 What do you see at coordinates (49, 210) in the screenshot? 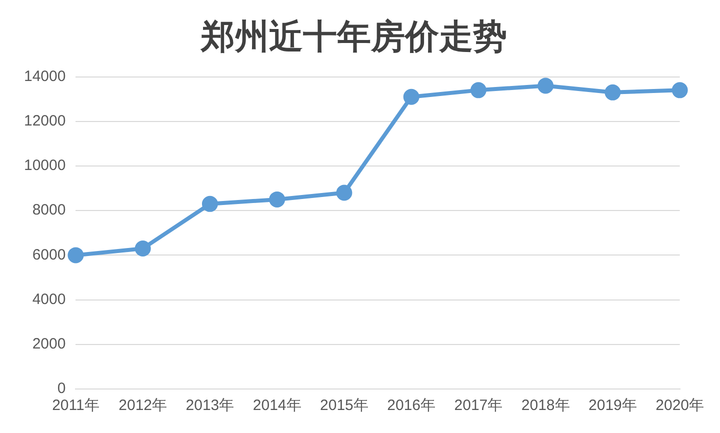
I see `y-tick-label: 8000` at bounding box center [49, 210].